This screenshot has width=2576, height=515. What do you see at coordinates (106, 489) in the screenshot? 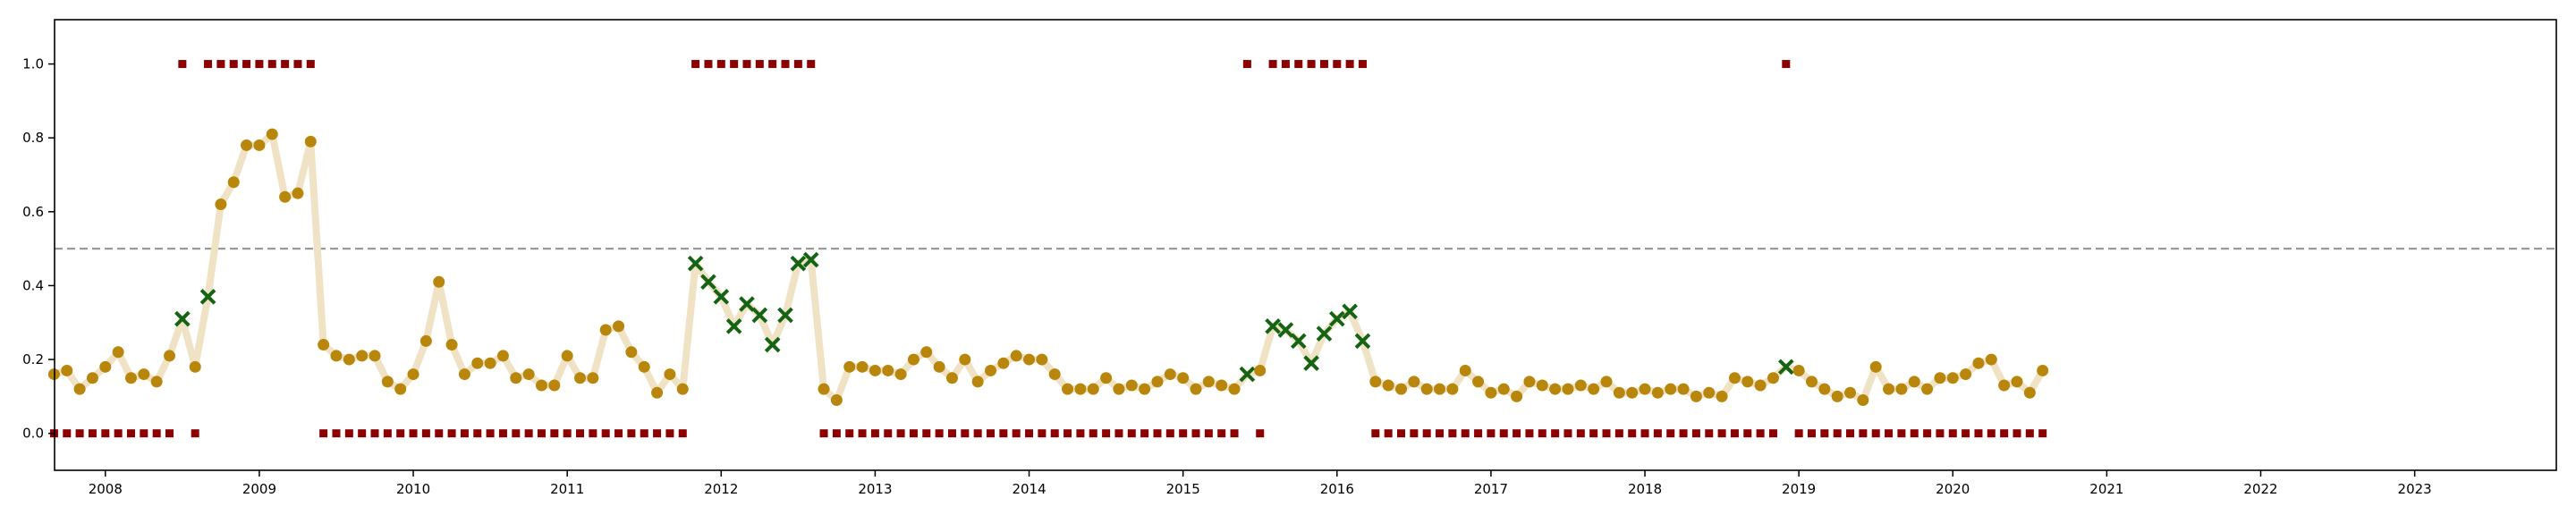
I see `x-tick-label: 2008` at bounding box center [106, 489].